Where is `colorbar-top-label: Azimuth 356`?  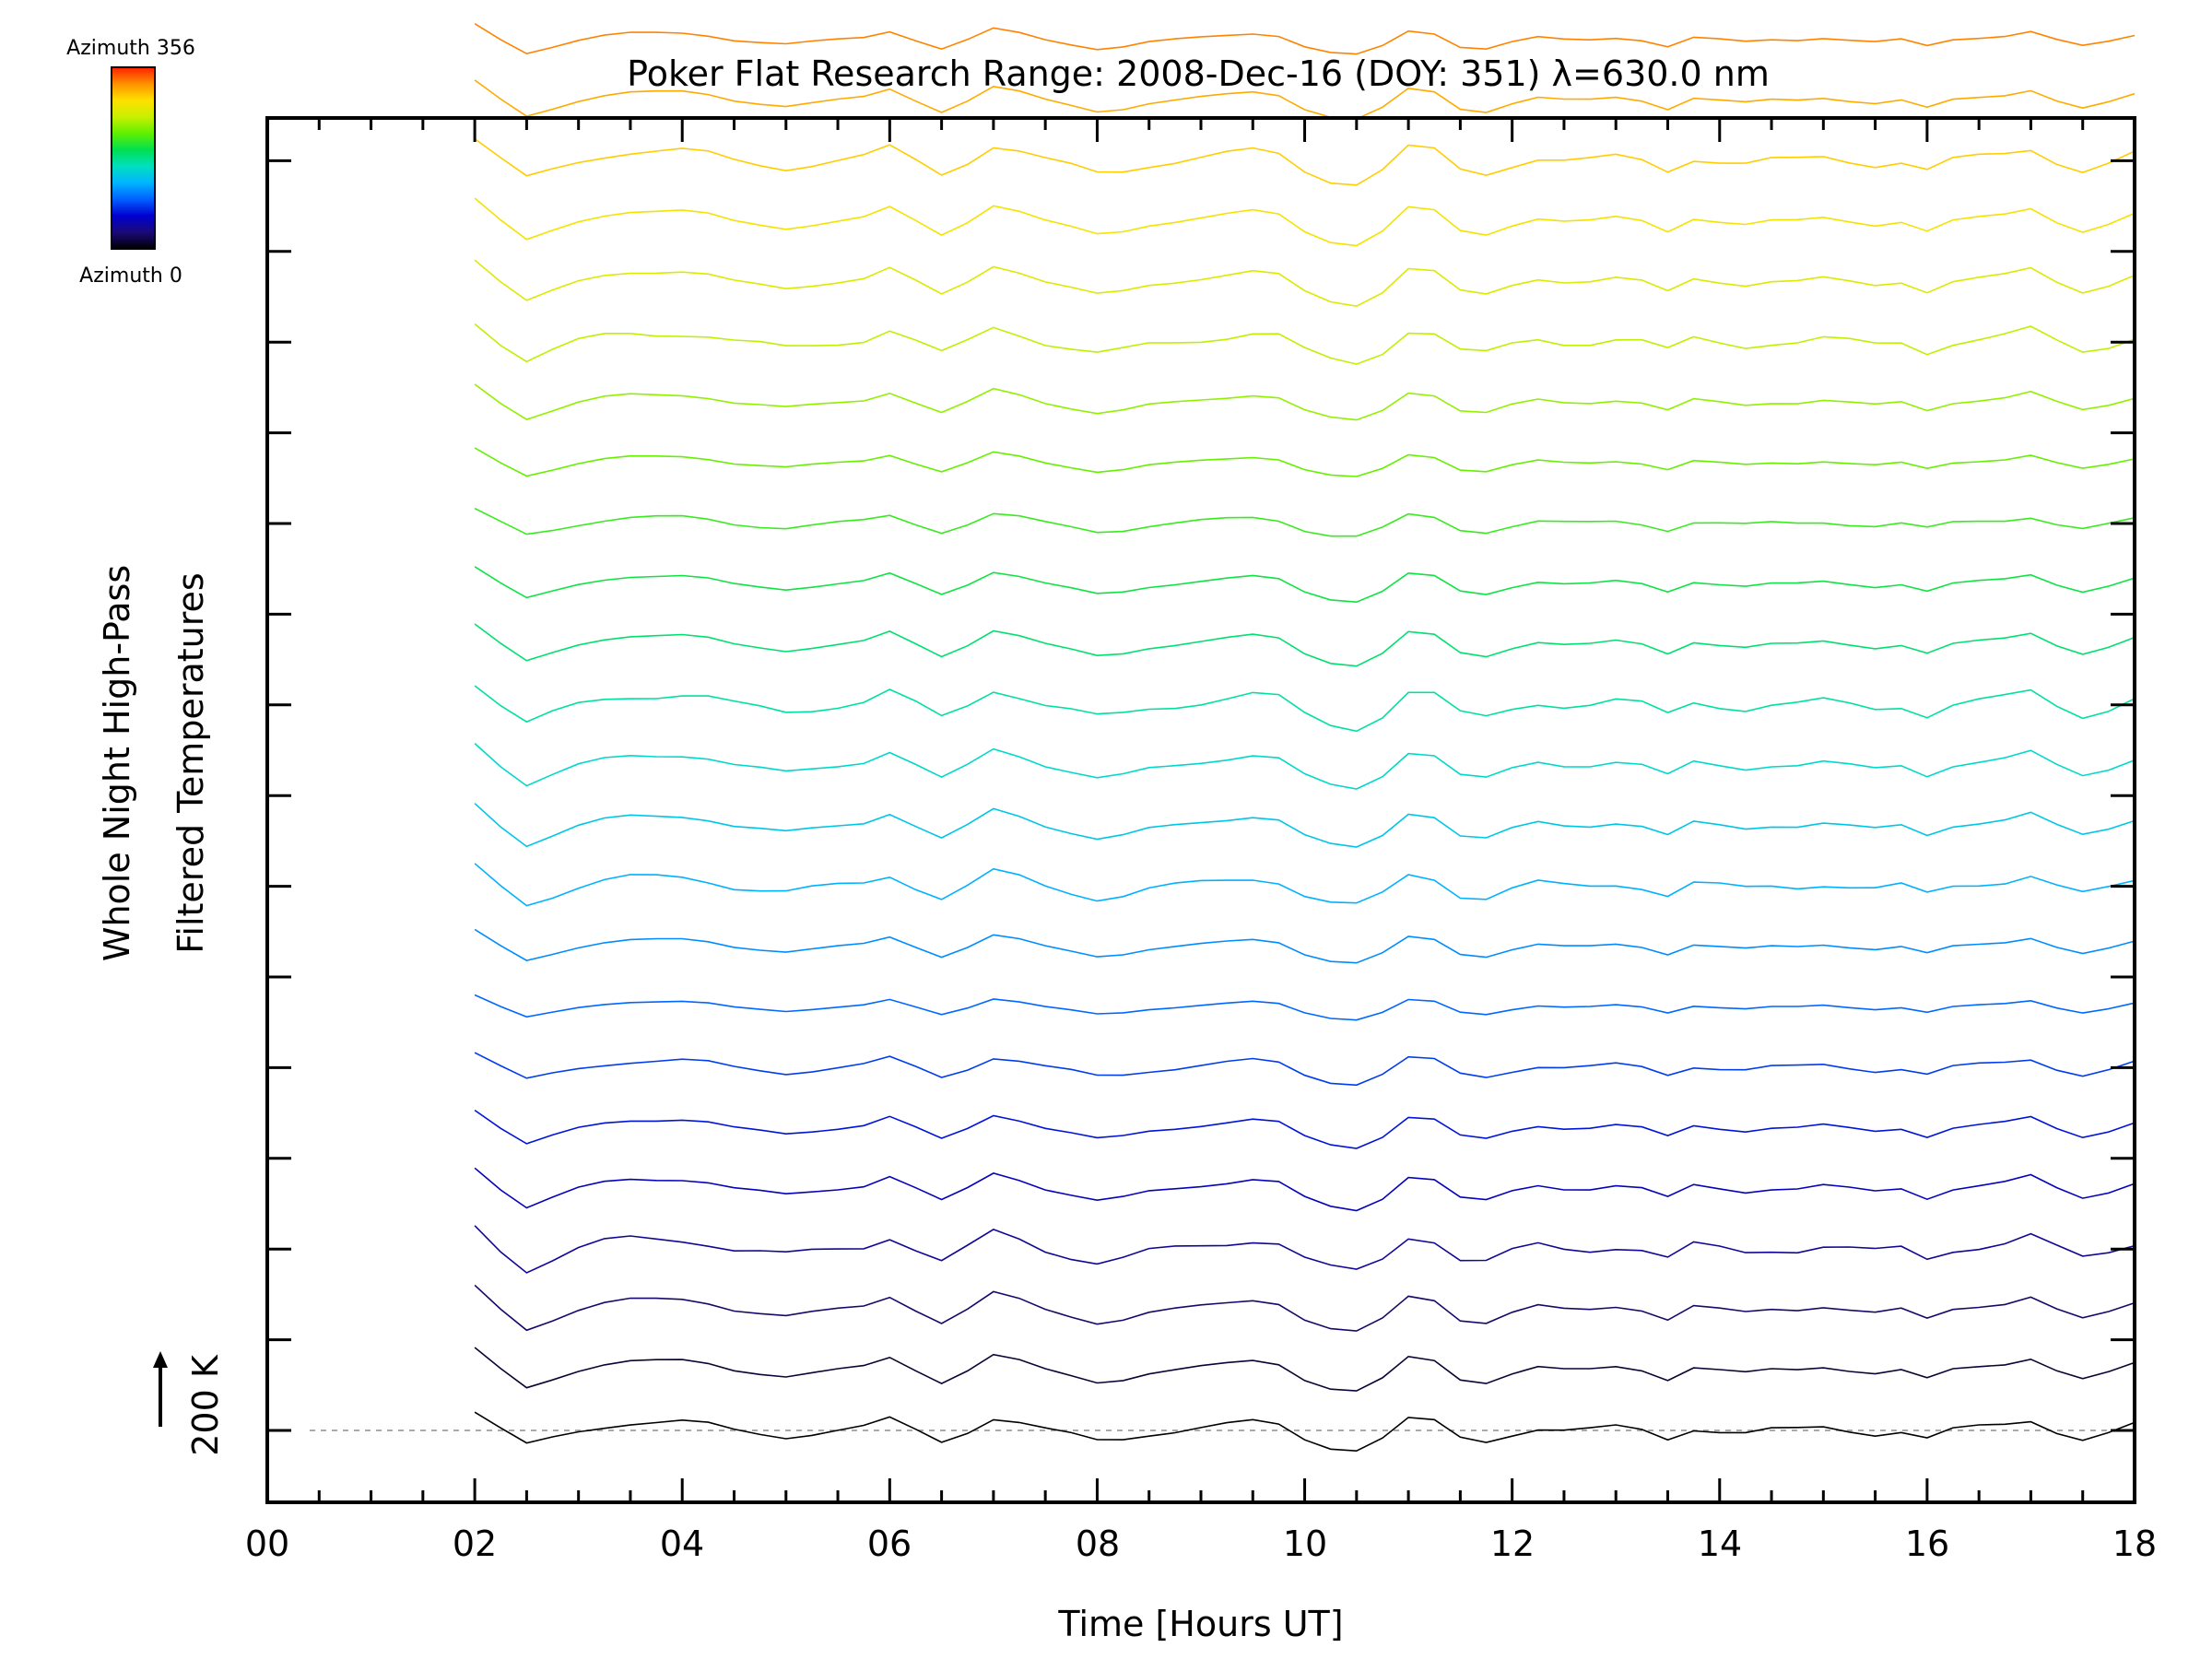
colorbar-top-label: Azimuth 356 is located at coordinates (130, 48).